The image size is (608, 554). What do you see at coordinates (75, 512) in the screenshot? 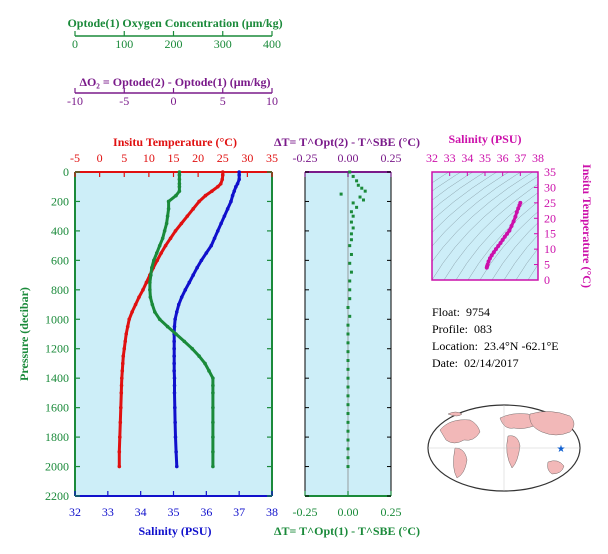
I see `salinity-tick-label: 32` at bounding box center [75, 512].